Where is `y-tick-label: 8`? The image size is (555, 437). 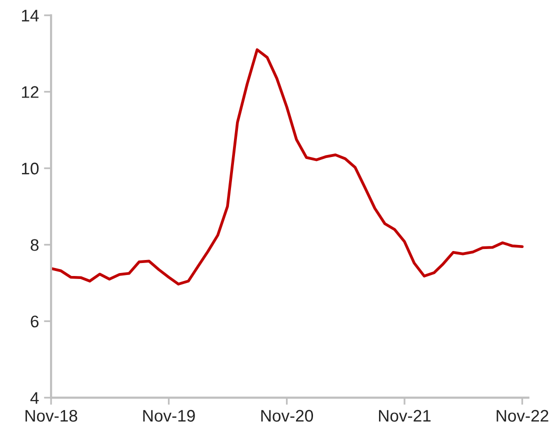 y-tick-label: 8 is located at coordinates (34, 245).